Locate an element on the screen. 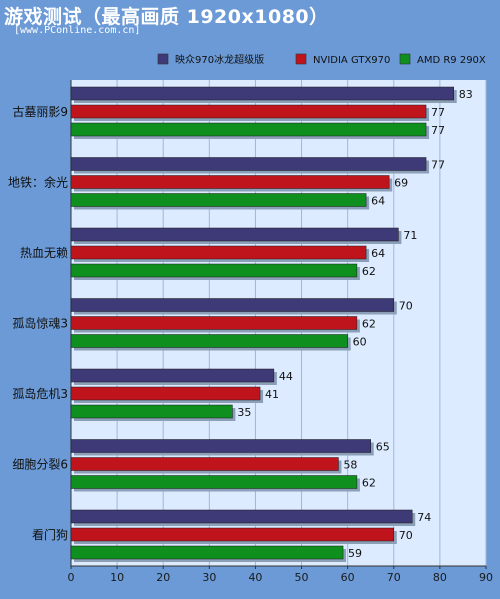 The height and width of the screenshot is (599, 500). data-label: 58 is located at coordinates (350, 465).